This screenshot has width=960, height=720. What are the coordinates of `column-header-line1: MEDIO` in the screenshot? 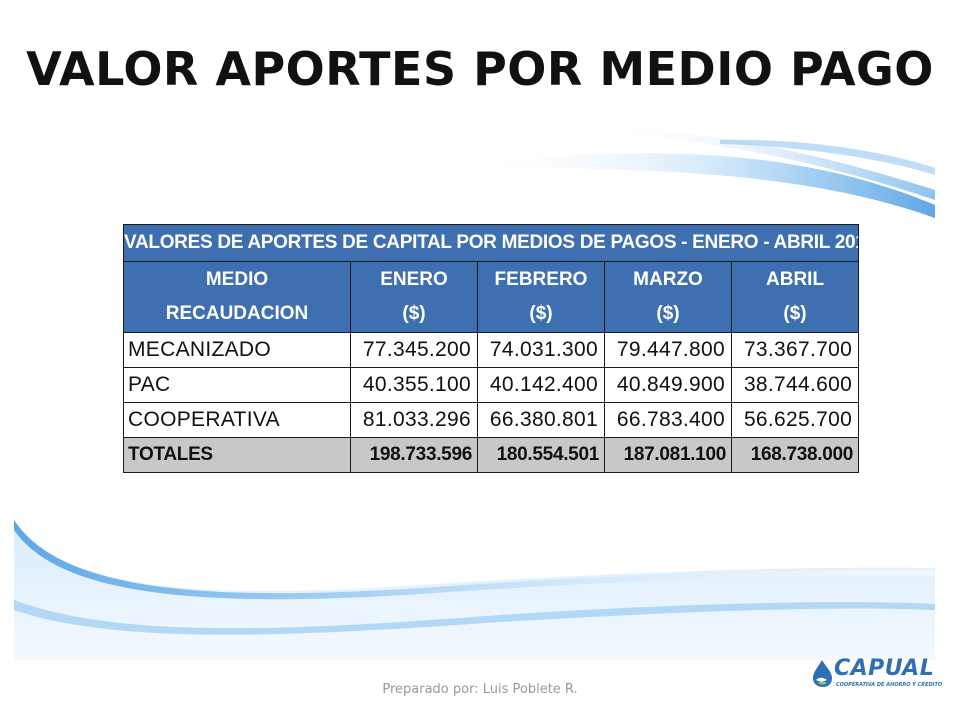 It's located at (237, 279).